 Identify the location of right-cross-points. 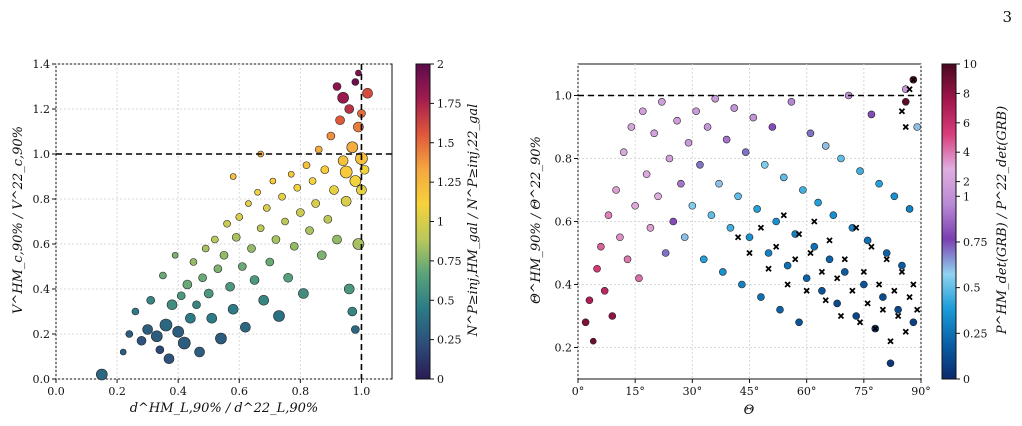
(827, 210).